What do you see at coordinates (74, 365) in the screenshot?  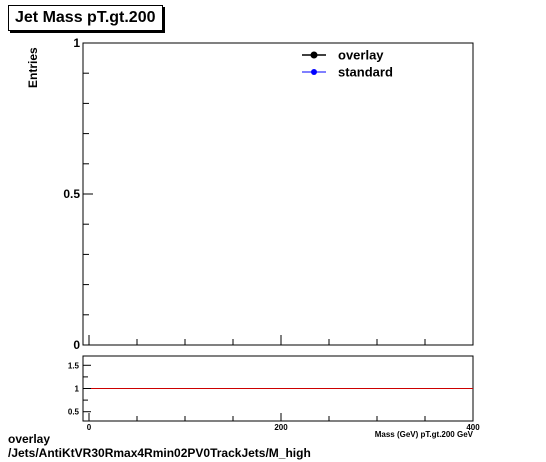 I see `ratio-y-tick-label: 1.5` at bounding box center [74, 365].